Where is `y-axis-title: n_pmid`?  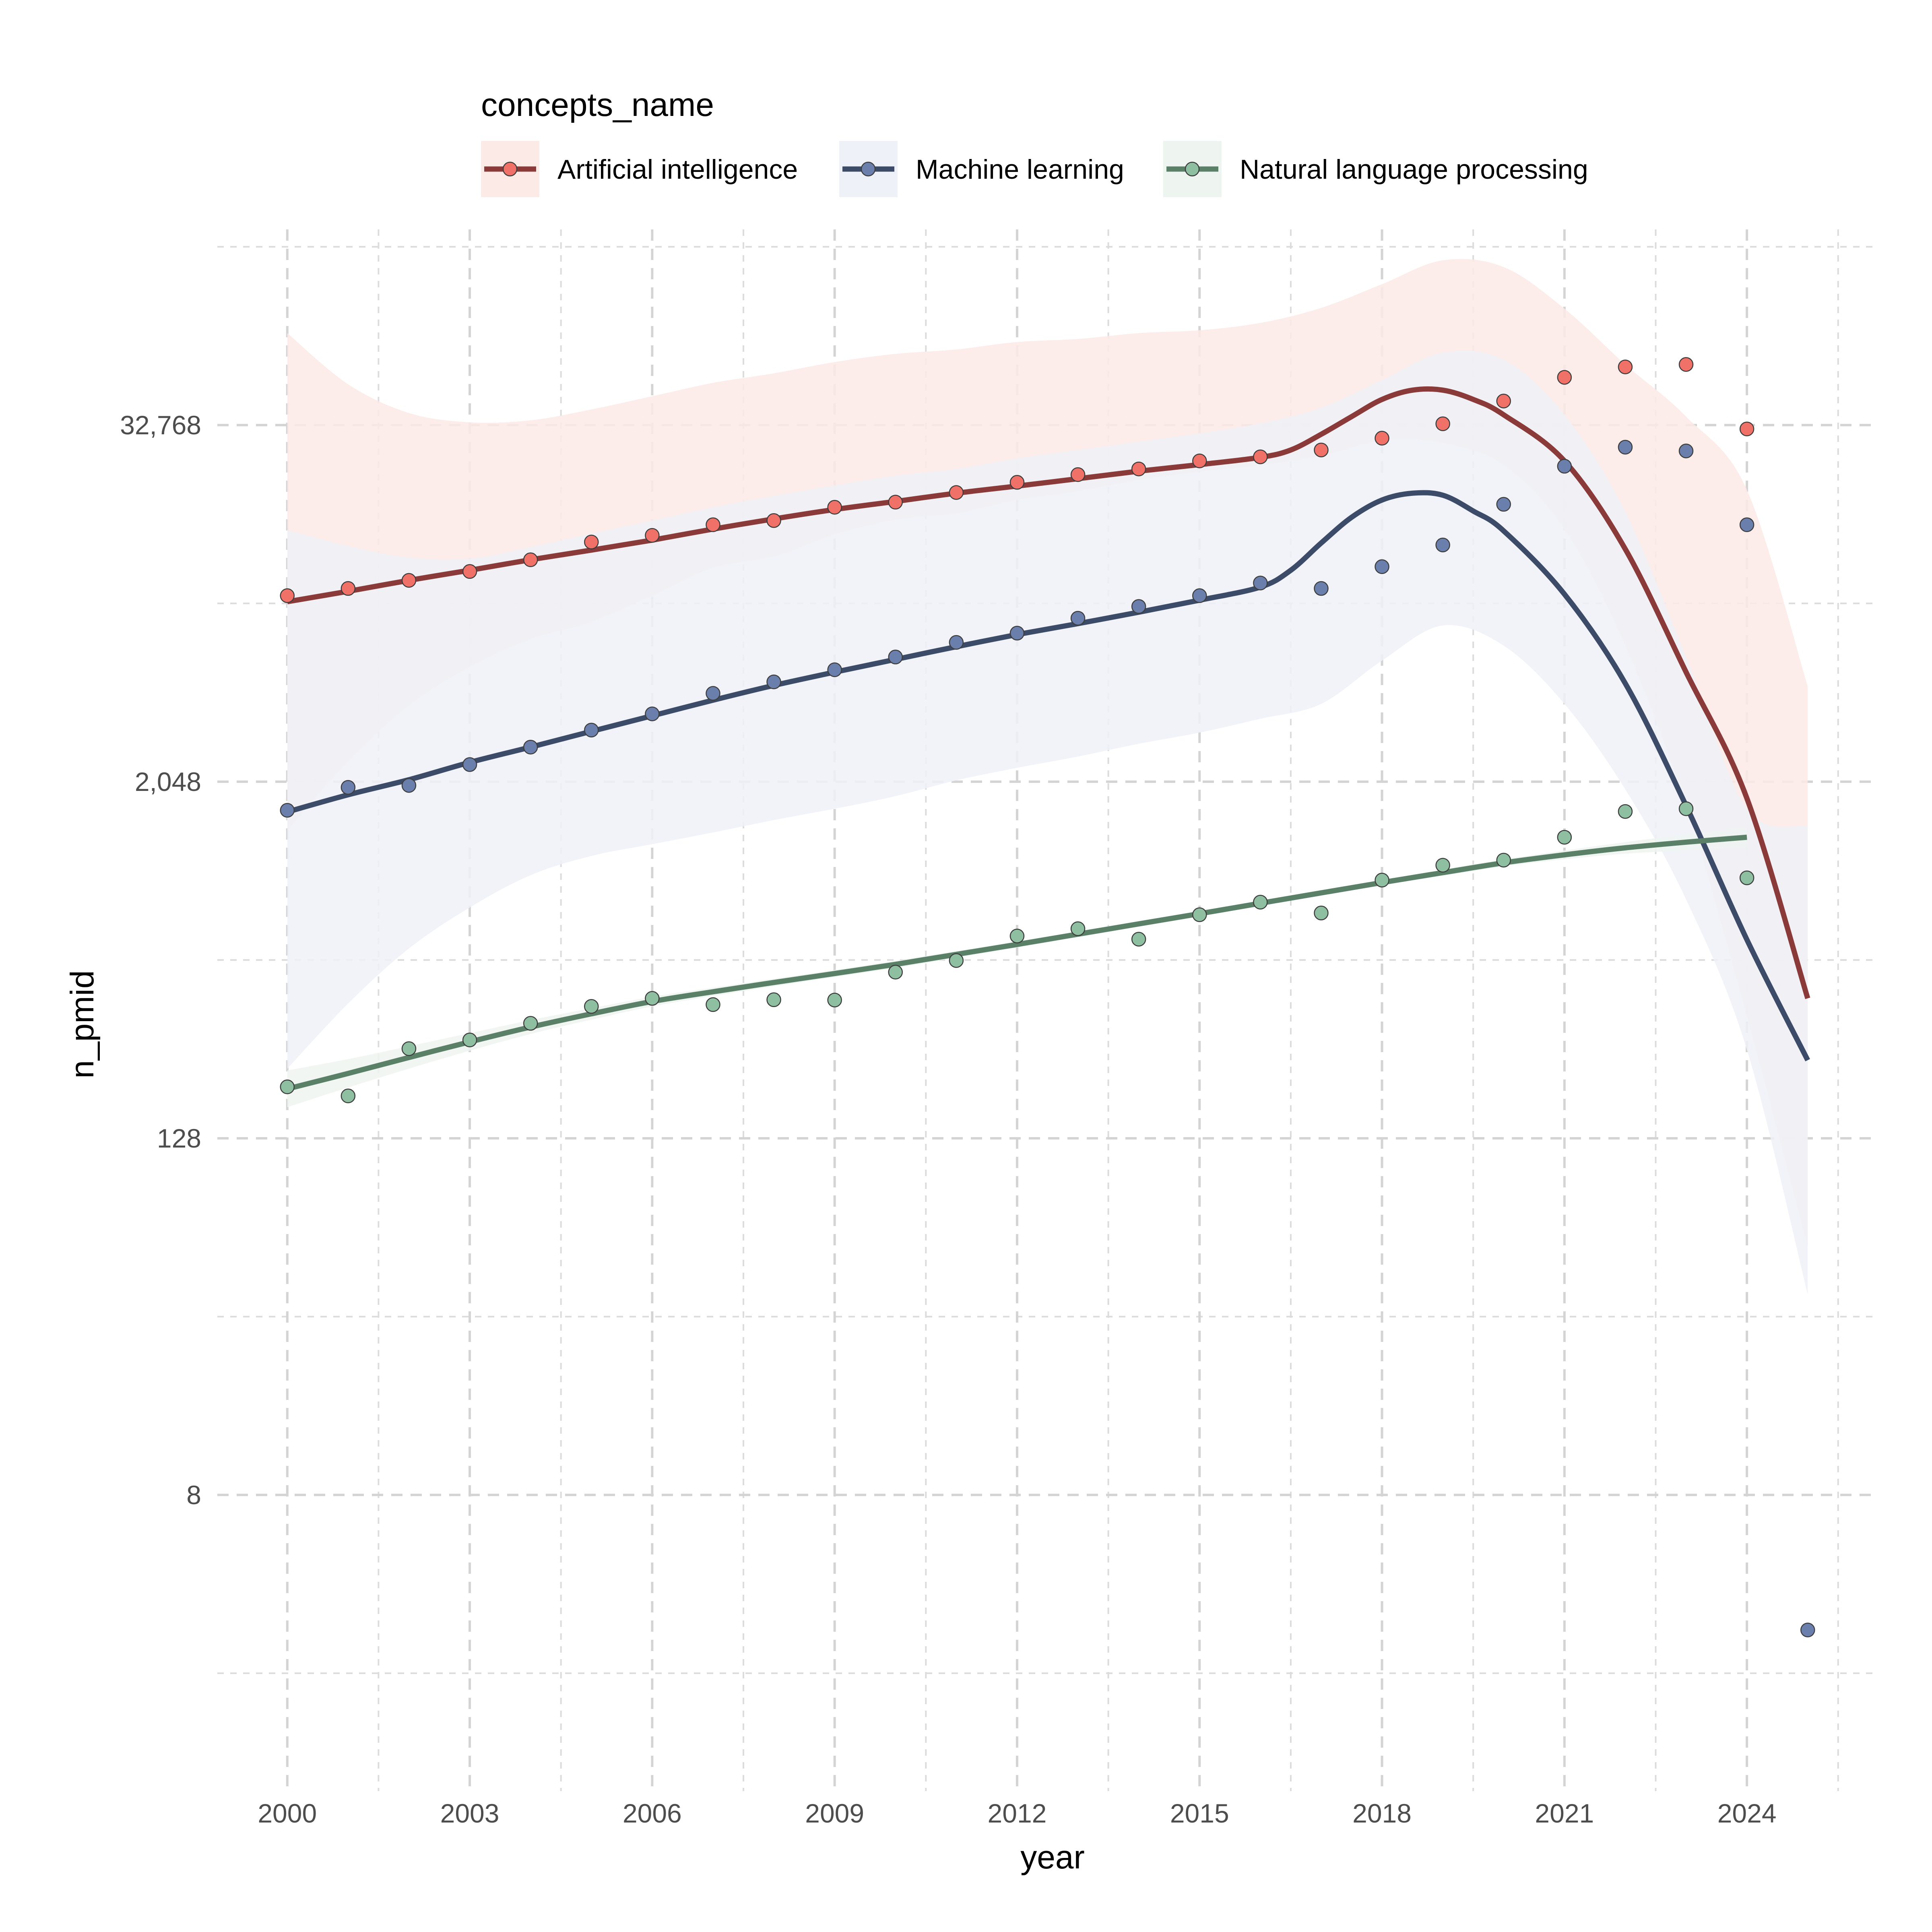
y-axis-title: n_pmid is located at coordinates (82, 1024).